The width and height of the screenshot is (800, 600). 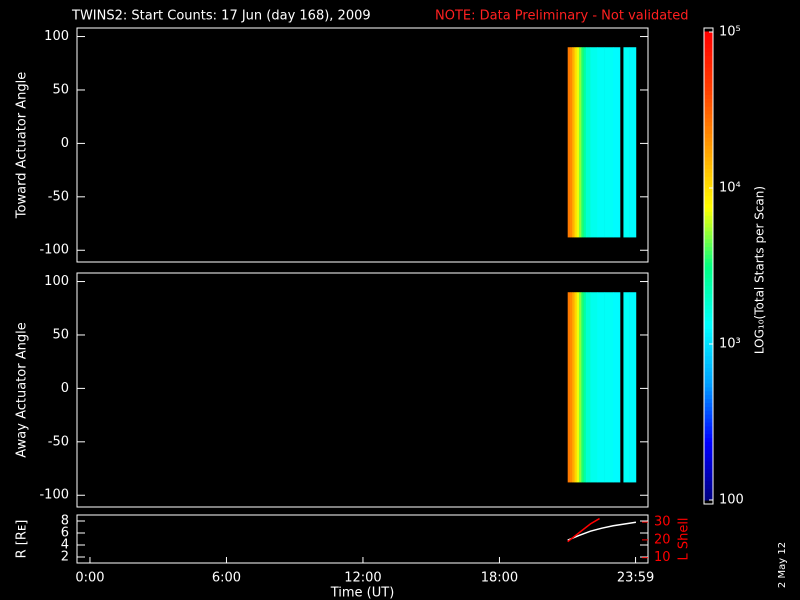 I want to click on y-tick-label: 6, so click(x=65, y=533).